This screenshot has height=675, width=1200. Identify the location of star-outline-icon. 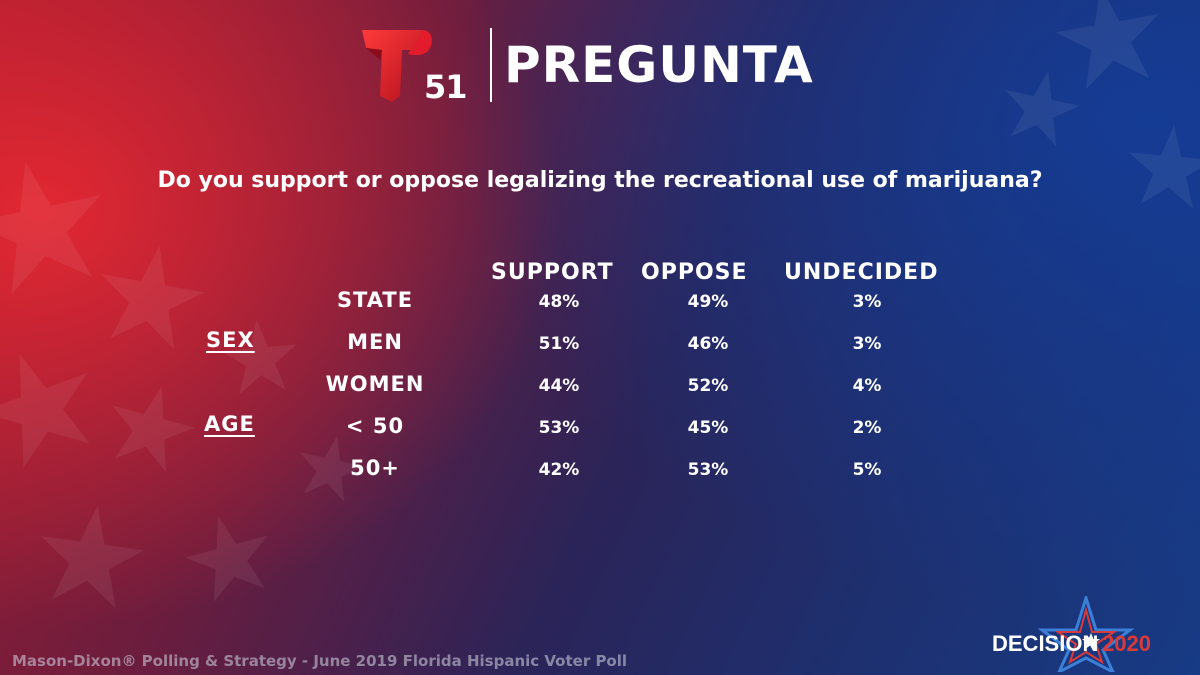
(1086, 634).